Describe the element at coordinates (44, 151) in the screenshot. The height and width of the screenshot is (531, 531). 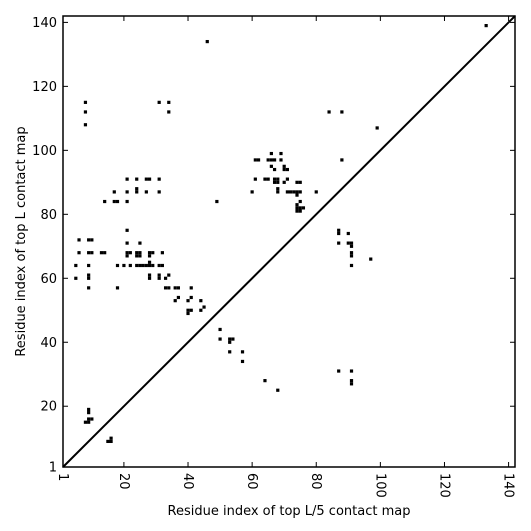
I see `y-tick-label: 100` at that location.